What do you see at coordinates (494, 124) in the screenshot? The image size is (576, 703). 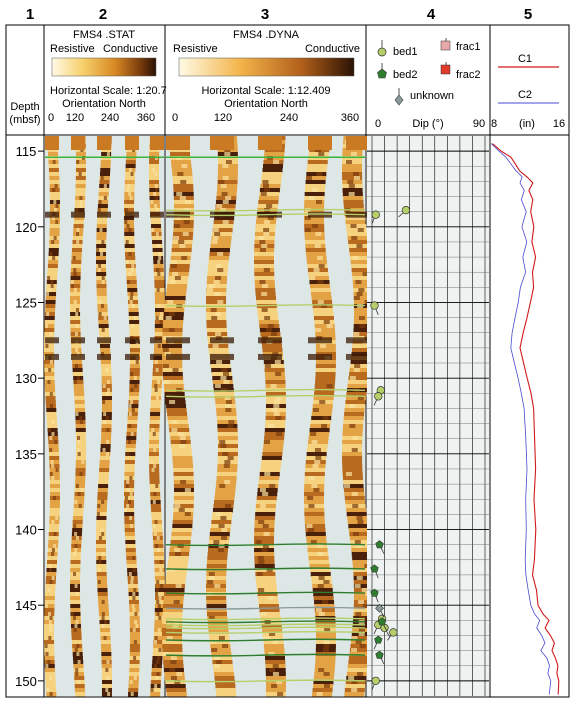 I see `caliper-tick-8: 8` at bounding box center [494, 124].